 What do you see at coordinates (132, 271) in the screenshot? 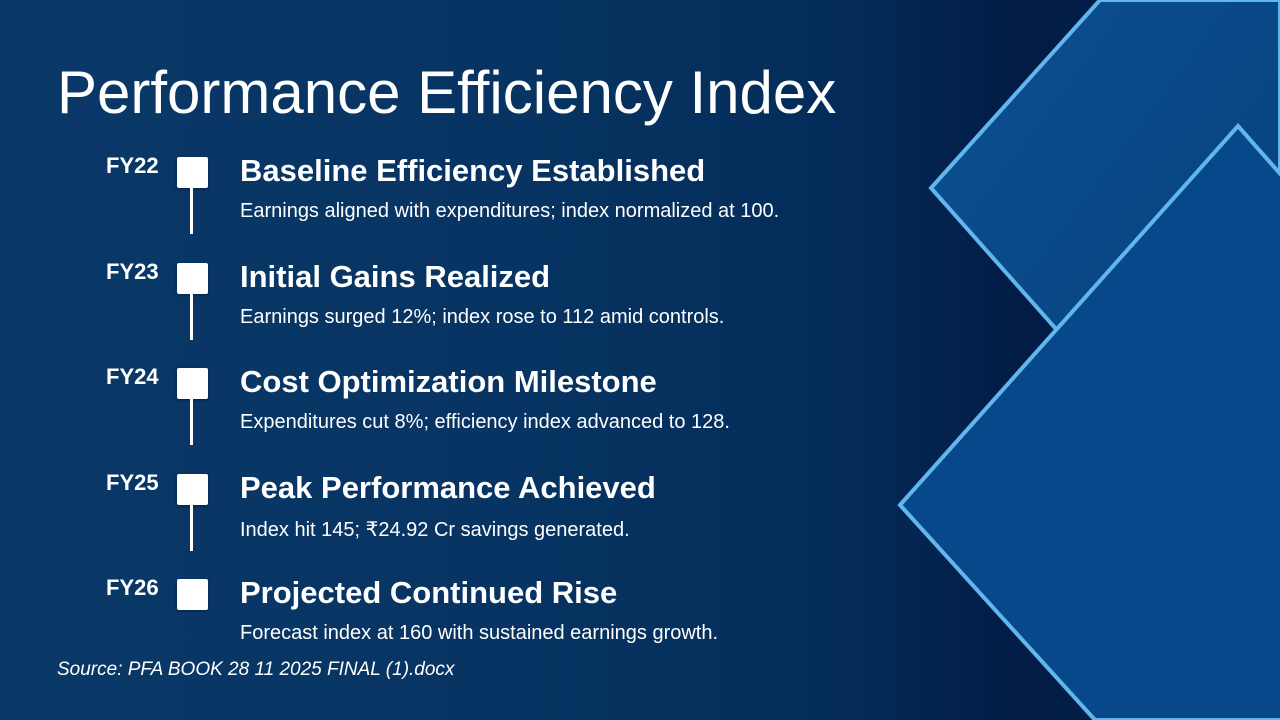
I see `timeline-year: FY23` at bounding box center [132, 271].